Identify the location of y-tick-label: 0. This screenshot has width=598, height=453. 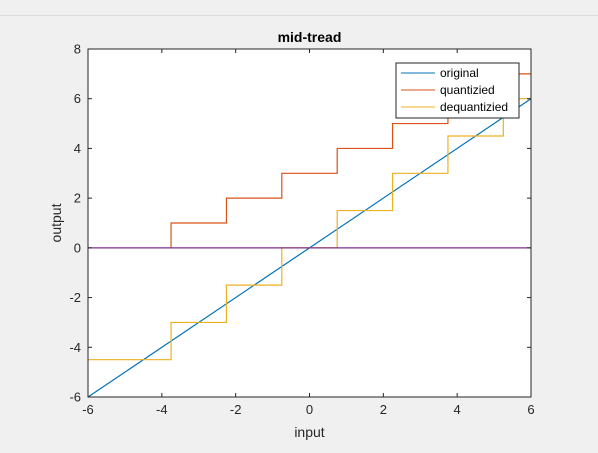
(77, 247).